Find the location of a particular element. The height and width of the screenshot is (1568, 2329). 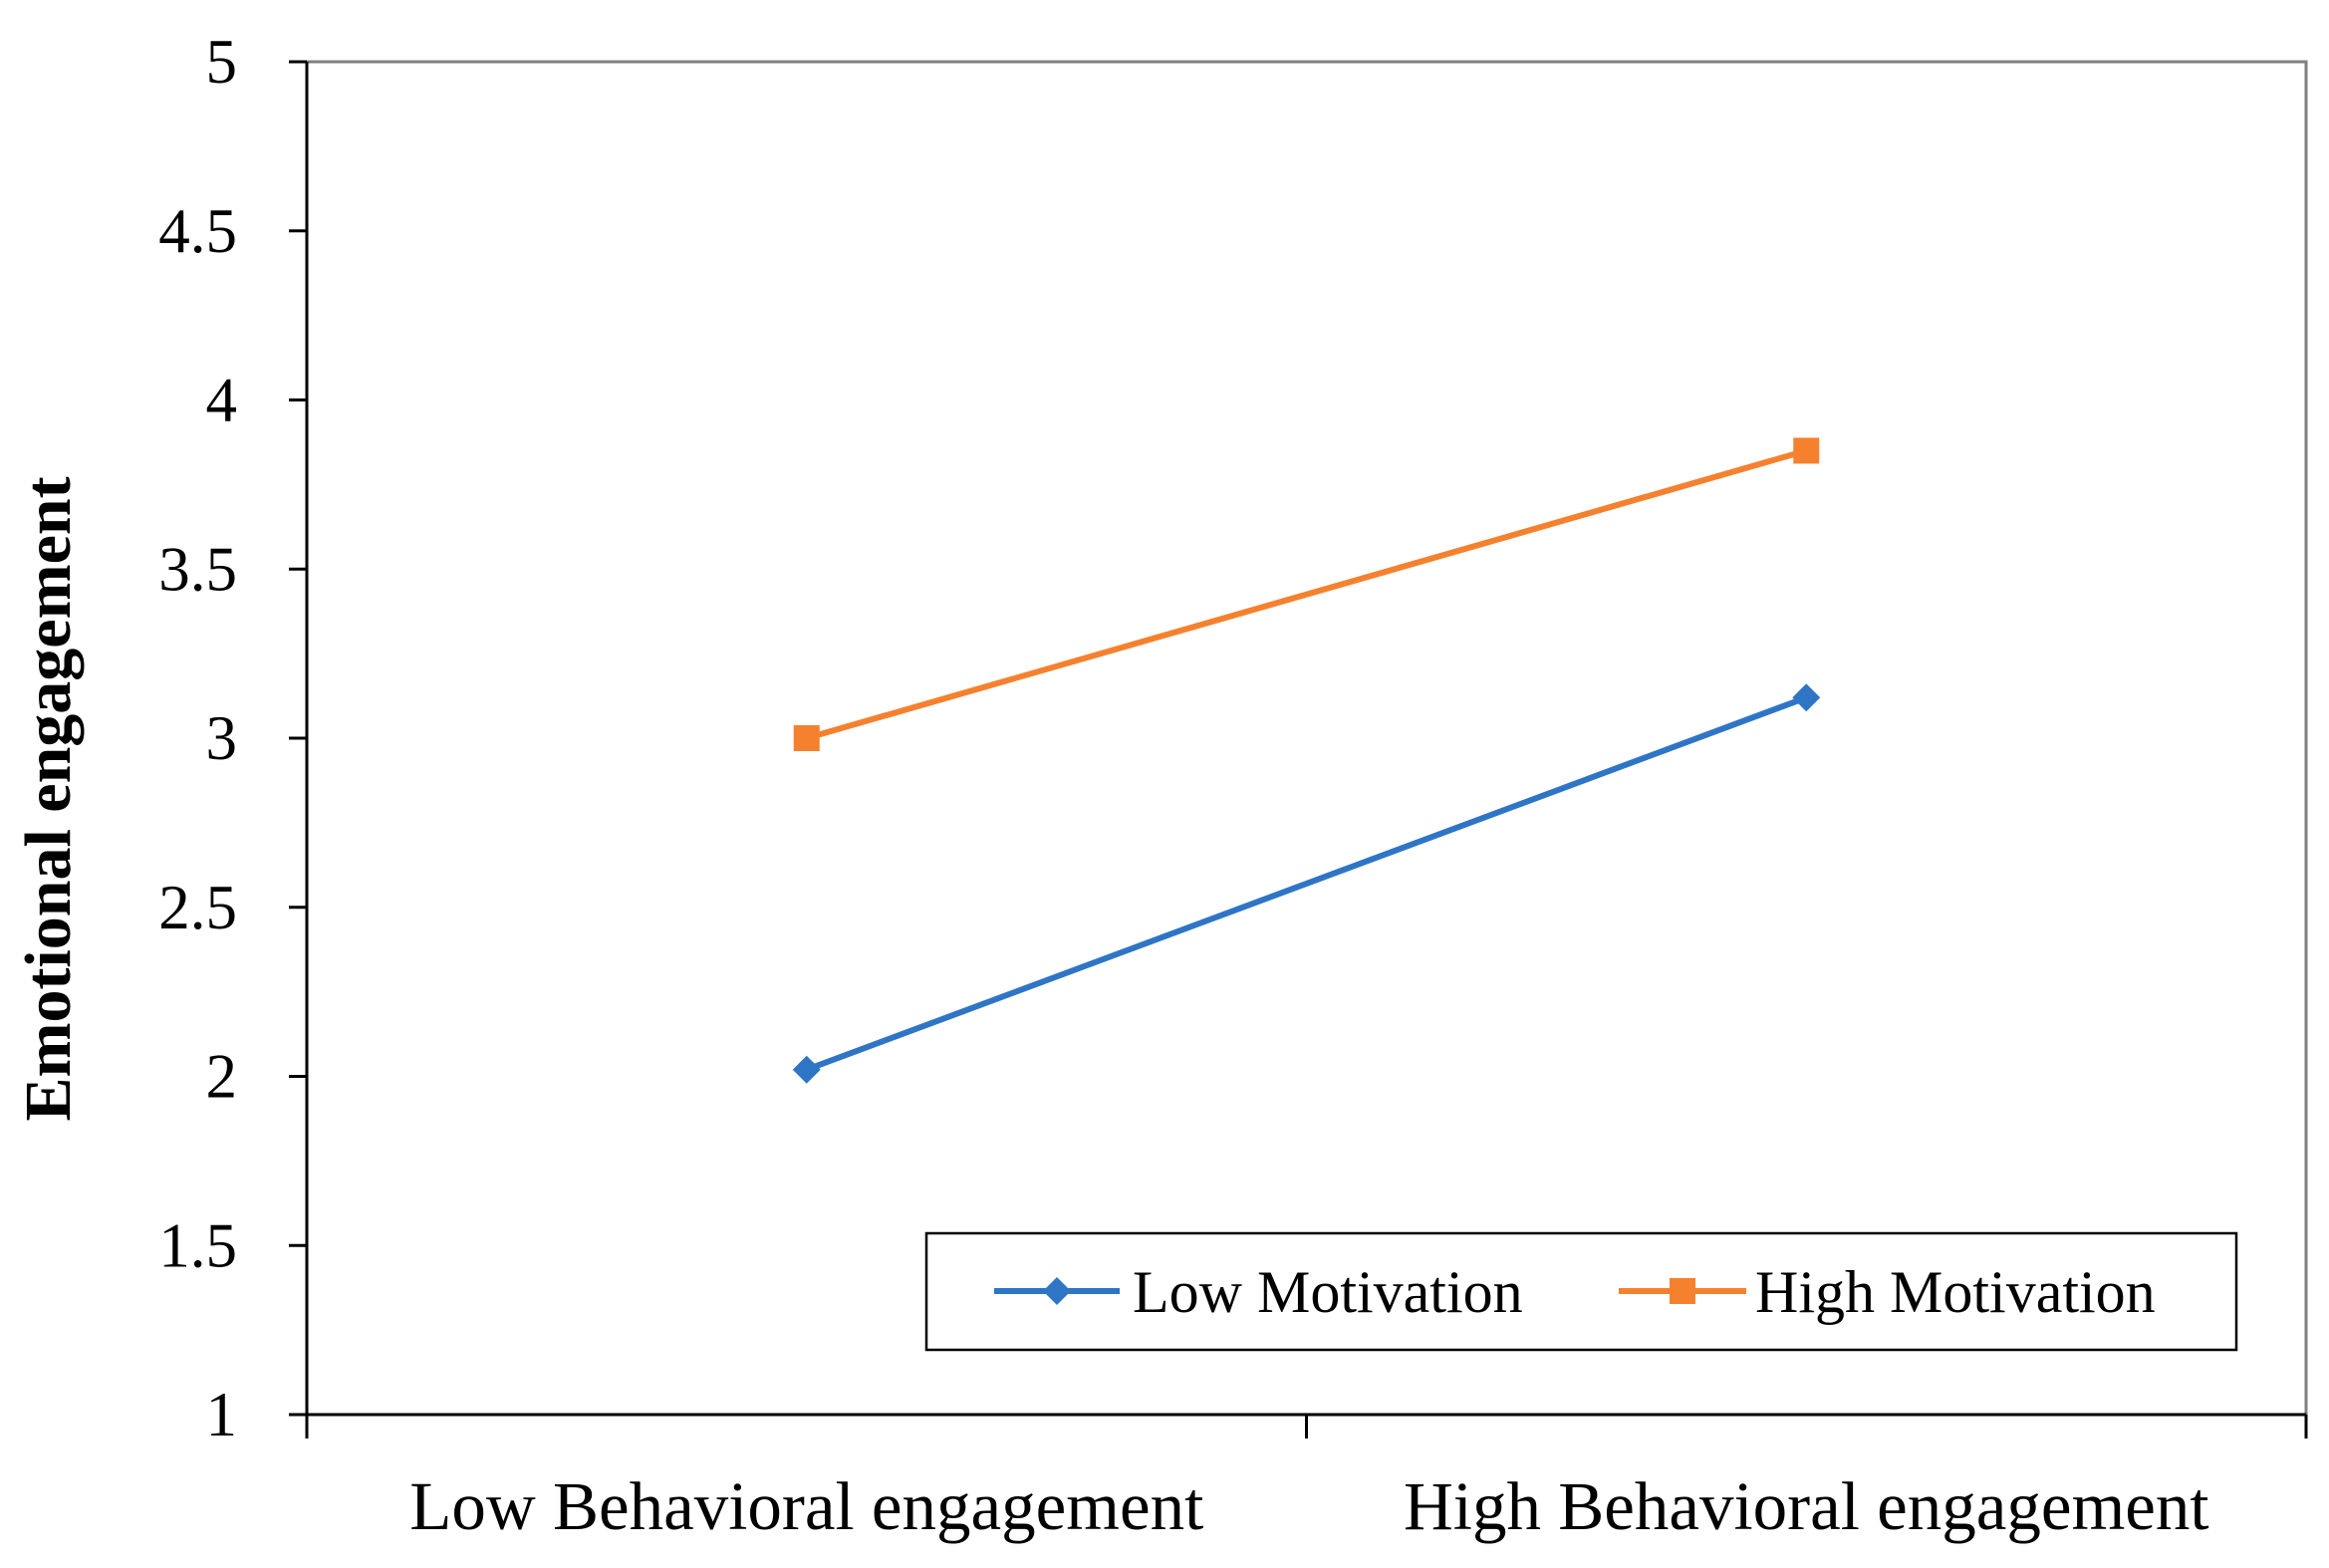

x-tick-label: High Behavioral engagement is located at coordinates (1806, 1506).